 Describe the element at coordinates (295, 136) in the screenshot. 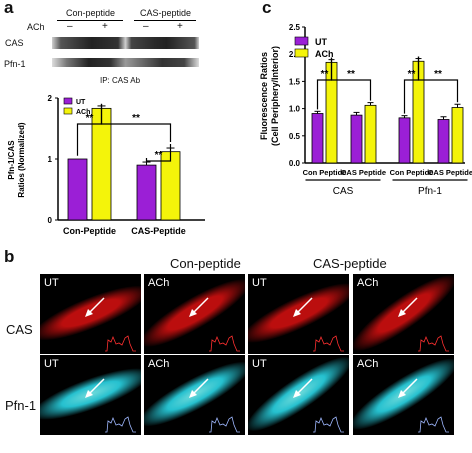

I see `y-tick-label: 0.5` at that location.